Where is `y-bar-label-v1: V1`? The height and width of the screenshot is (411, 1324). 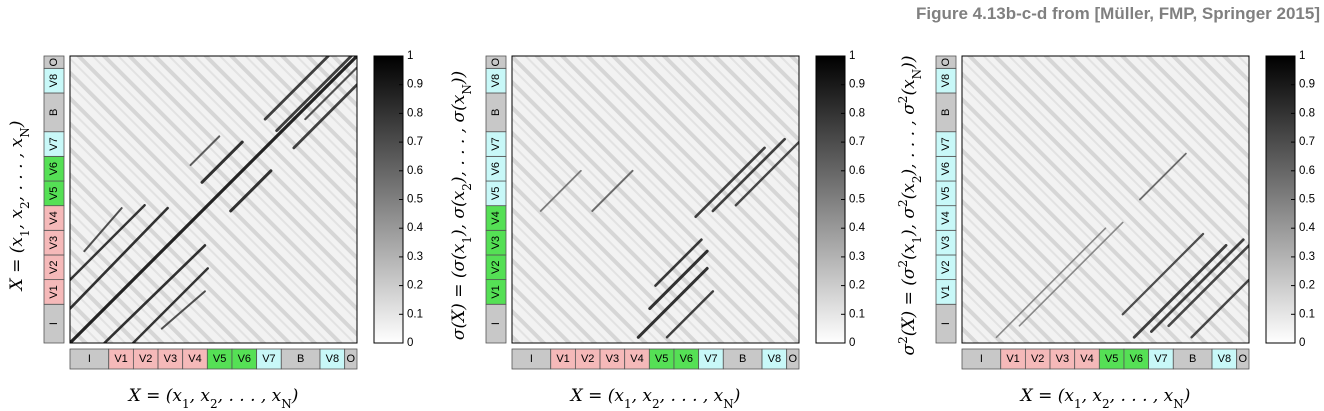 y-bar-label-v1: V1 is located at coordinates (496, 291).